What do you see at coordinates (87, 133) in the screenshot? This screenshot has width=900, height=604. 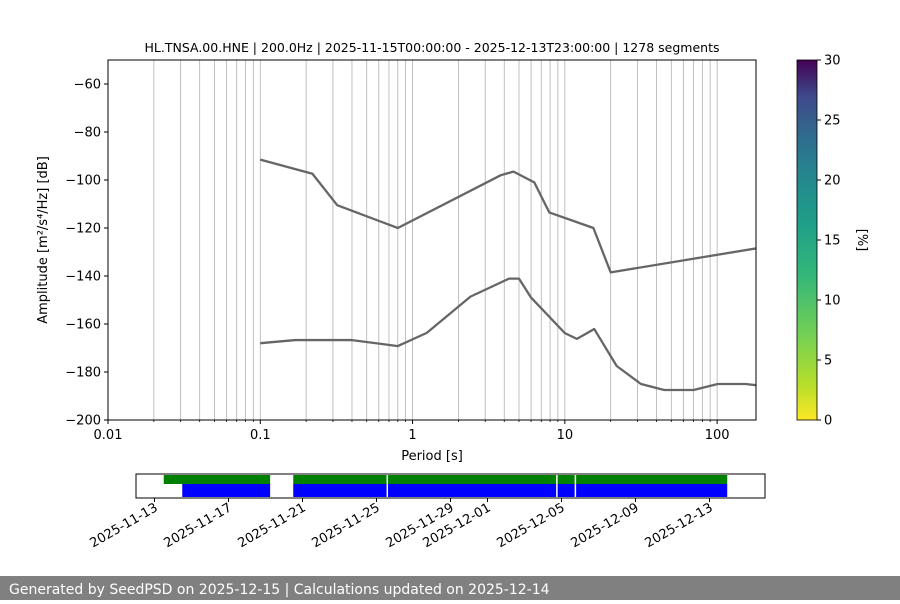 I see `y-tick-label: −80` at bounding box center [87, 133].